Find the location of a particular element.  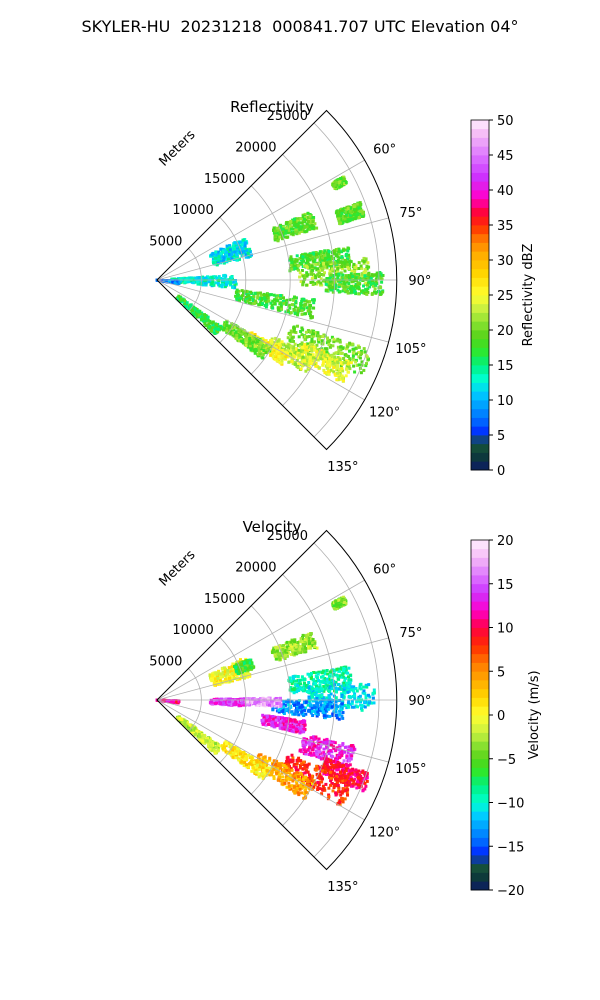

reflectivity-sweep is located at coordinates (270, 279).